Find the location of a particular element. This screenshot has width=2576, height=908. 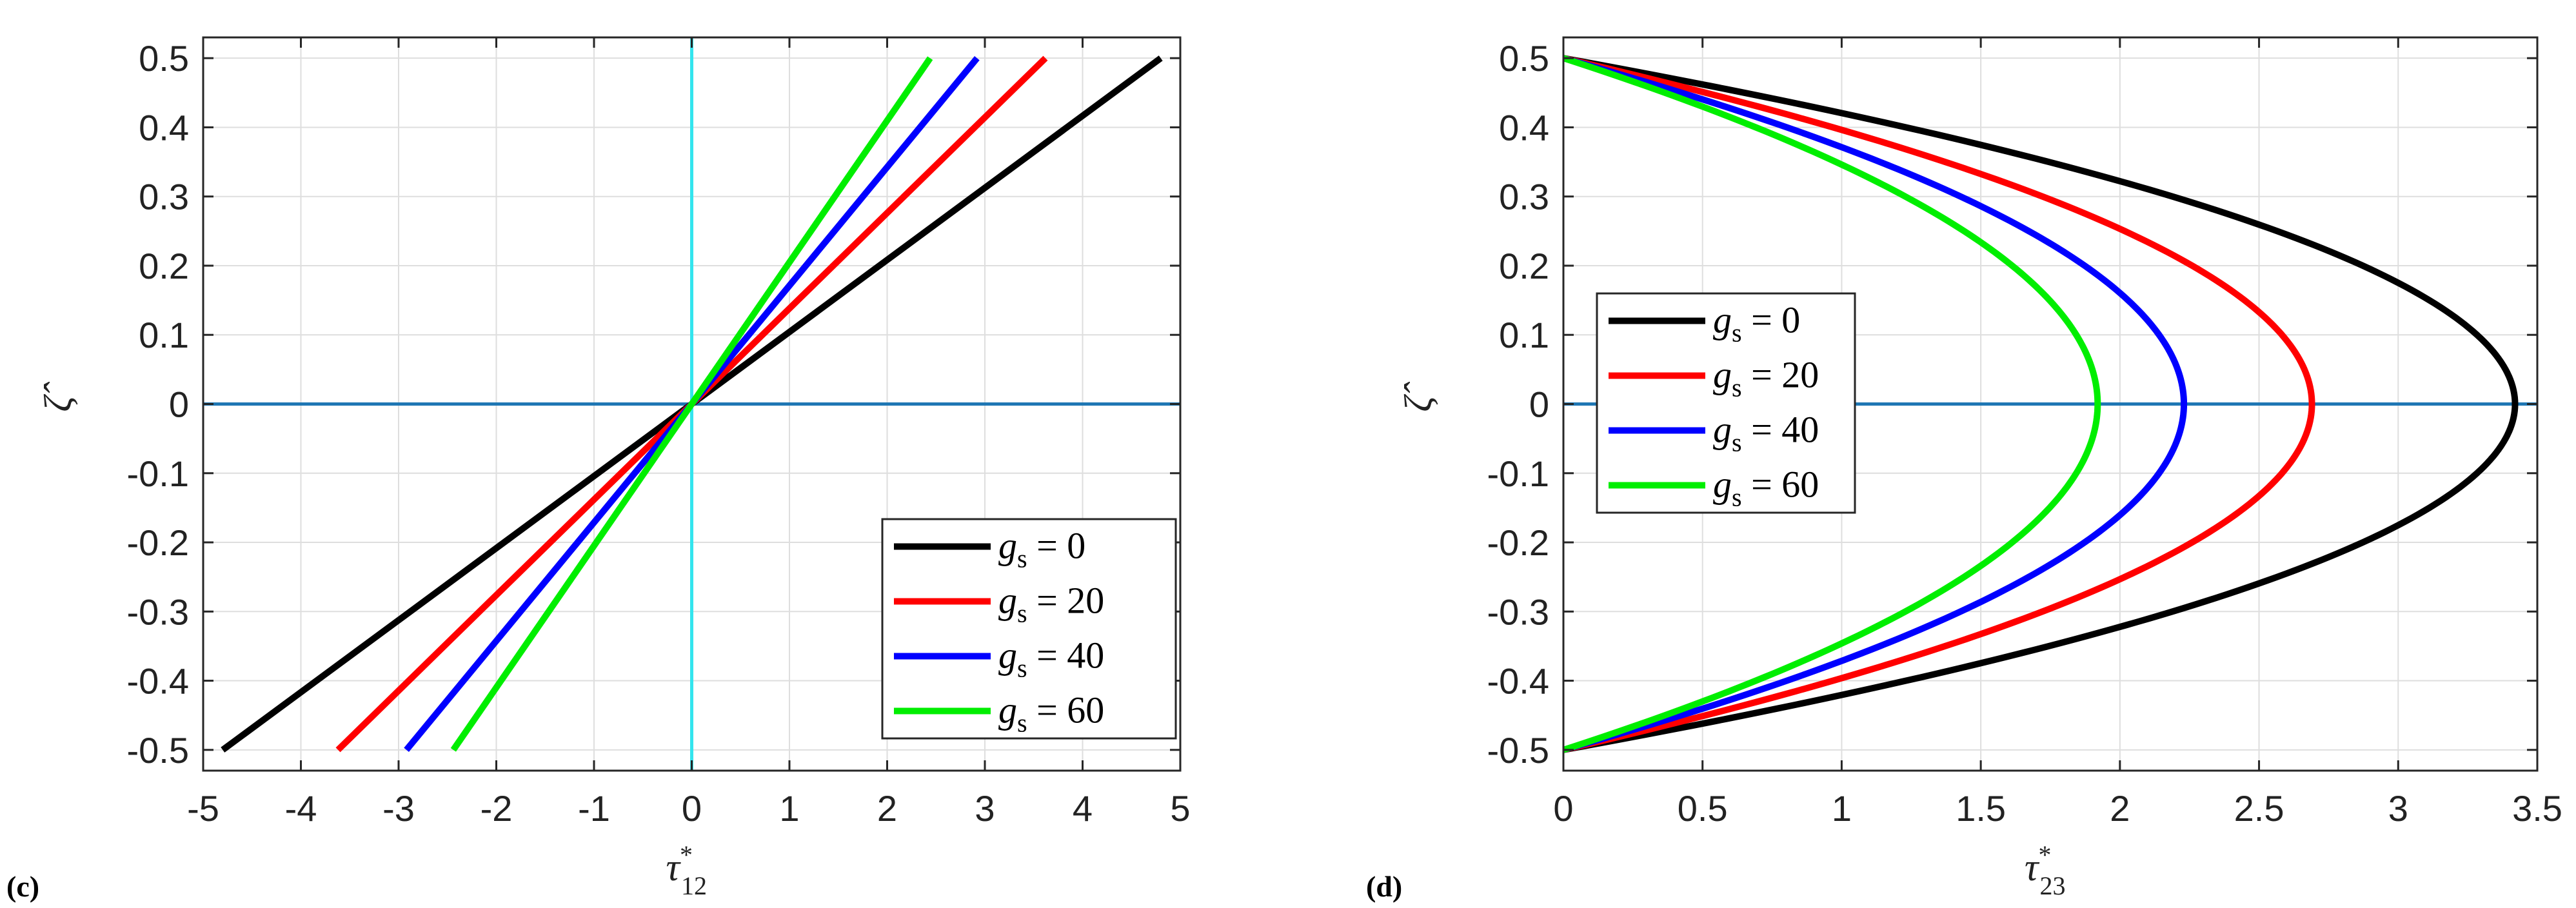

panel-label: (d) is located at coordinates (1384, 886).